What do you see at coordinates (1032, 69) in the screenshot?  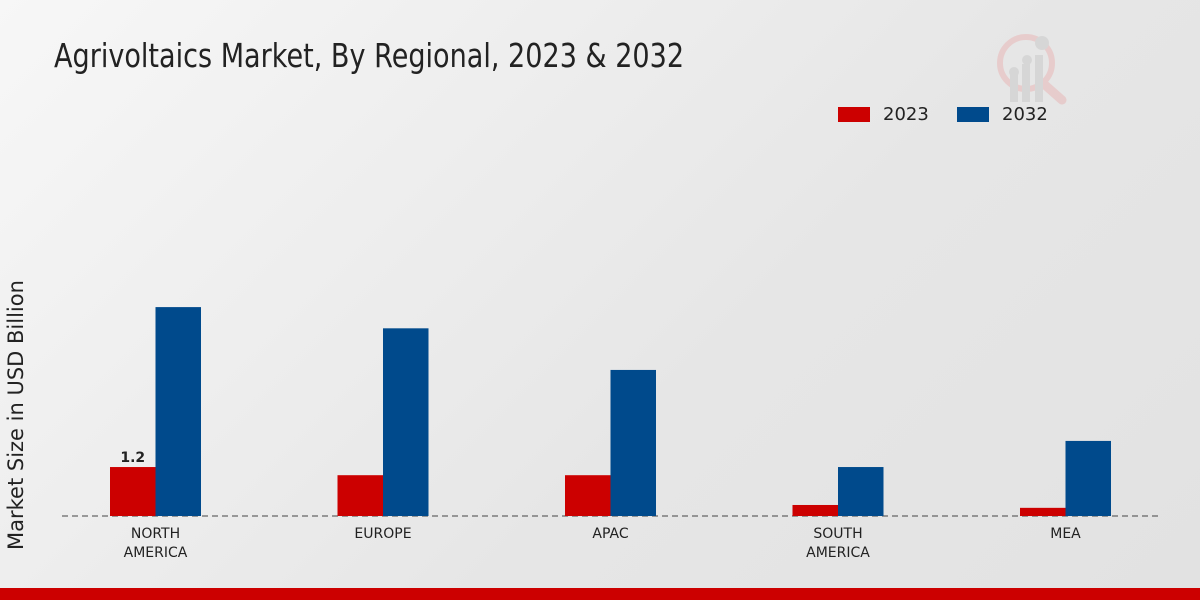 I see `watermark-logo` at bounding box center [1032, 69].